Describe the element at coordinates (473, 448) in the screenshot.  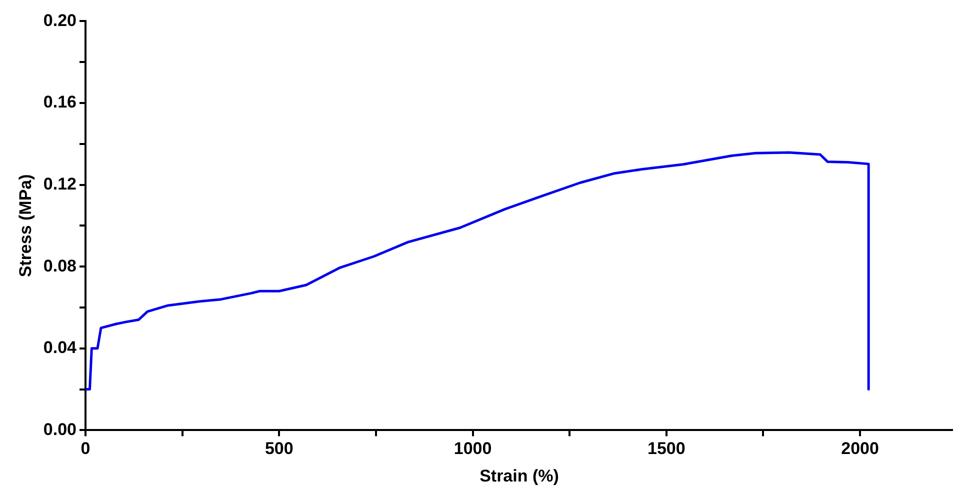
I see `x-tick-label: 1000` at that location.